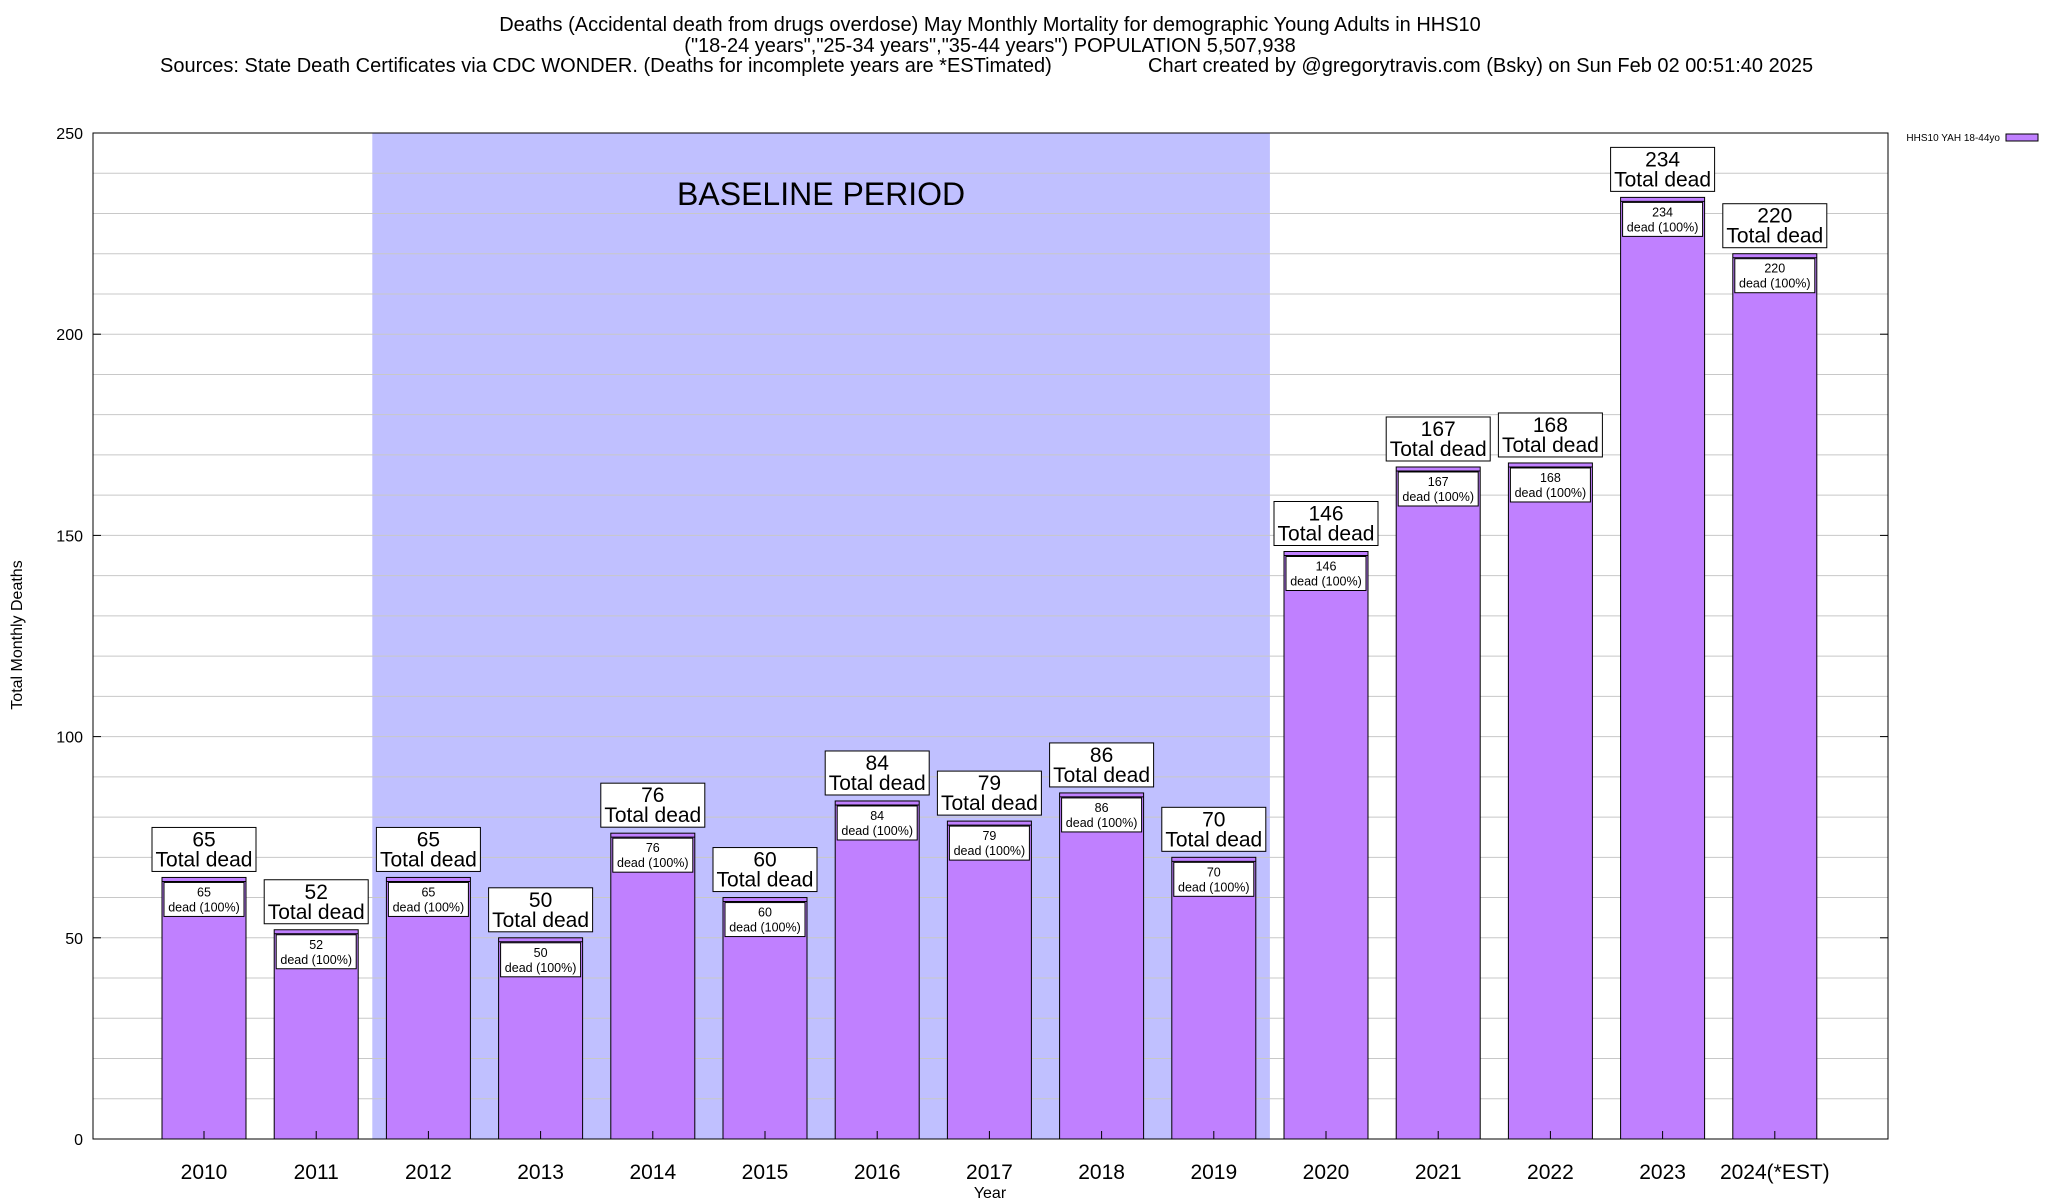 The image size is (2048, 1200). What do you see at coordinates (69, 134) in the screenshot?
I see `y-tick-label: 250` at bounding box center [69, 134].